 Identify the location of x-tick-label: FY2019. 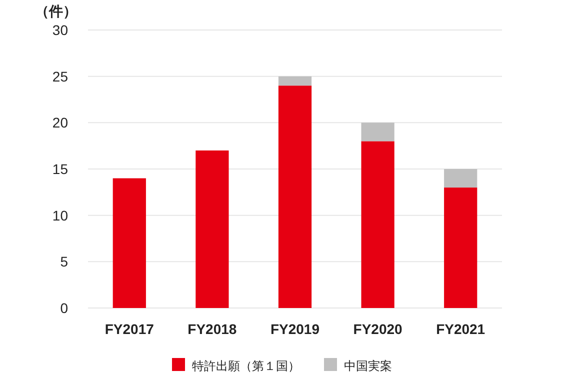
(295, 329).